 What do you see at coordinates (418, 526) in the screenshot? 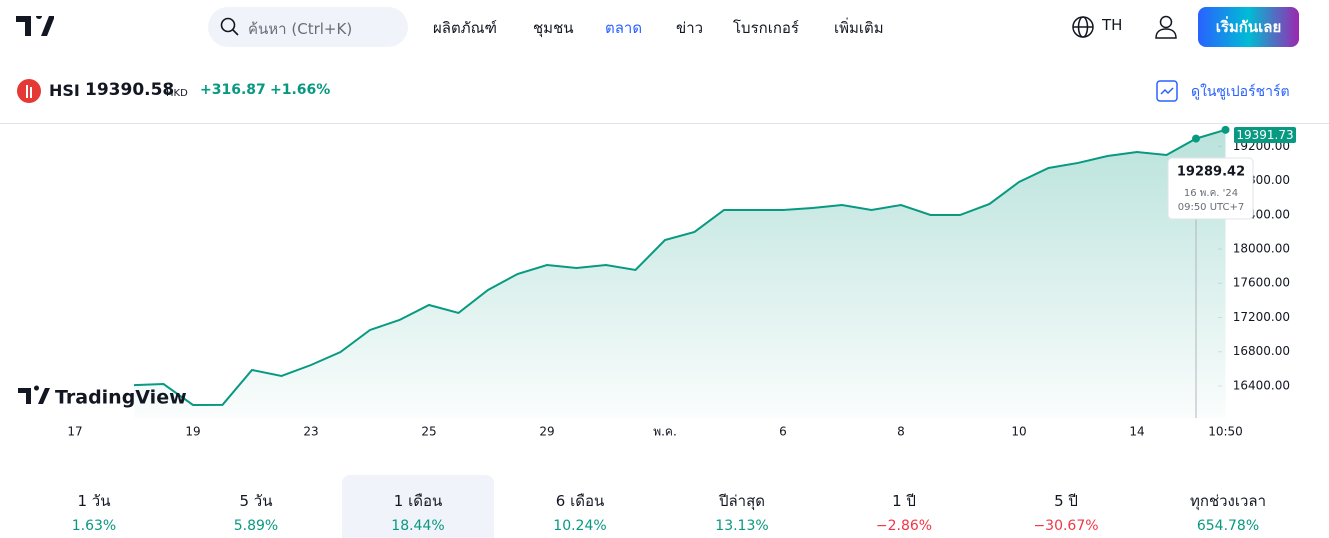
I see `period-change: 18.44%` at bounding box center [418, 526].